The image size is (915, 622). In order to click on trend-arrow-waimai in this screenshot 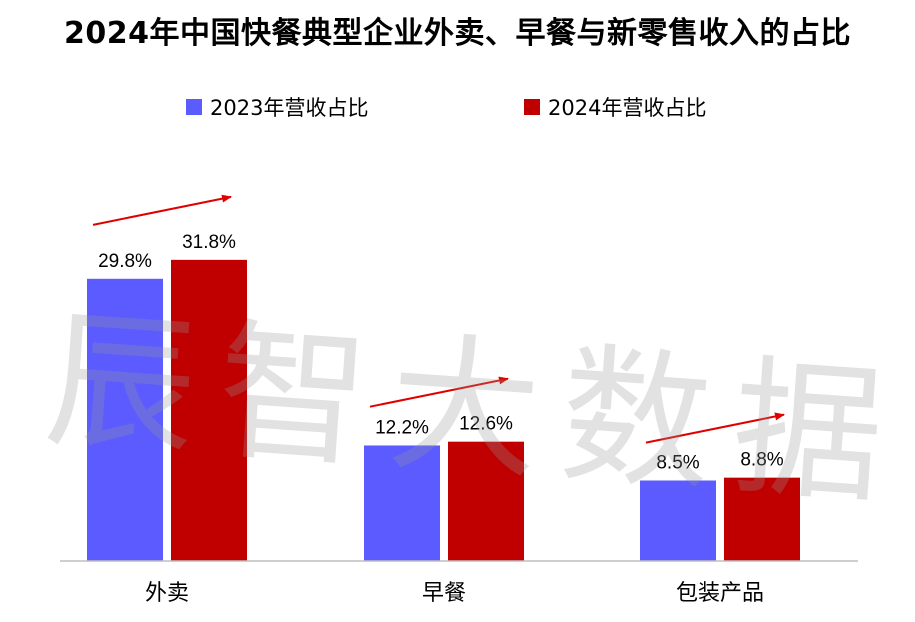, I will do `click(162, 210)`.